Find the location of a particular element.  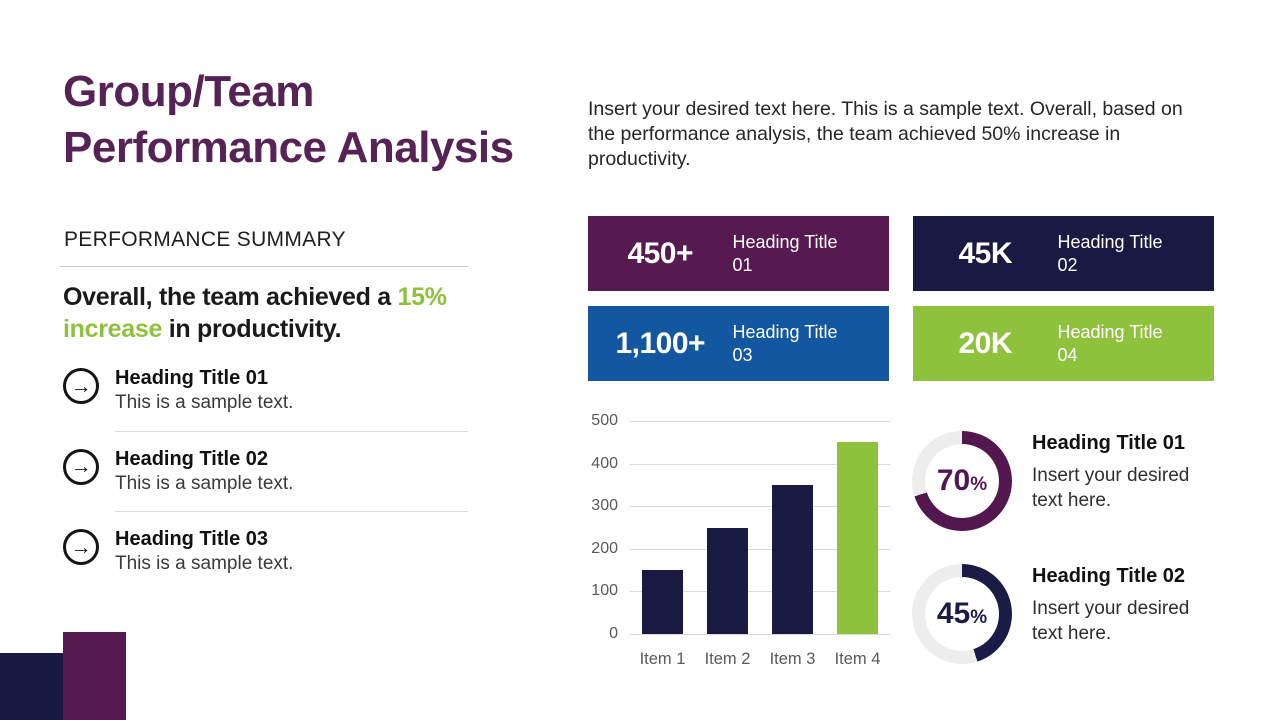

statement-highlight: 15% increase is located at coordinates (255, 313).